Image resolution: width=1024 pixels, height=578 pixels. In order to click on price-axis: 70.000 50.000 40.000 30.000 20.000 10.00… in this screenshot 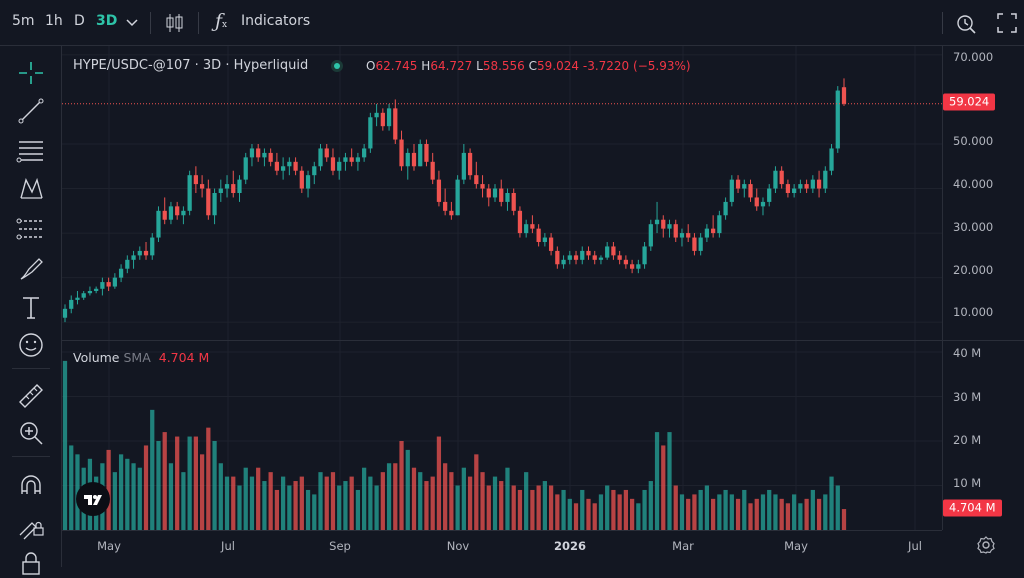, I will do `click(983, 288)`.